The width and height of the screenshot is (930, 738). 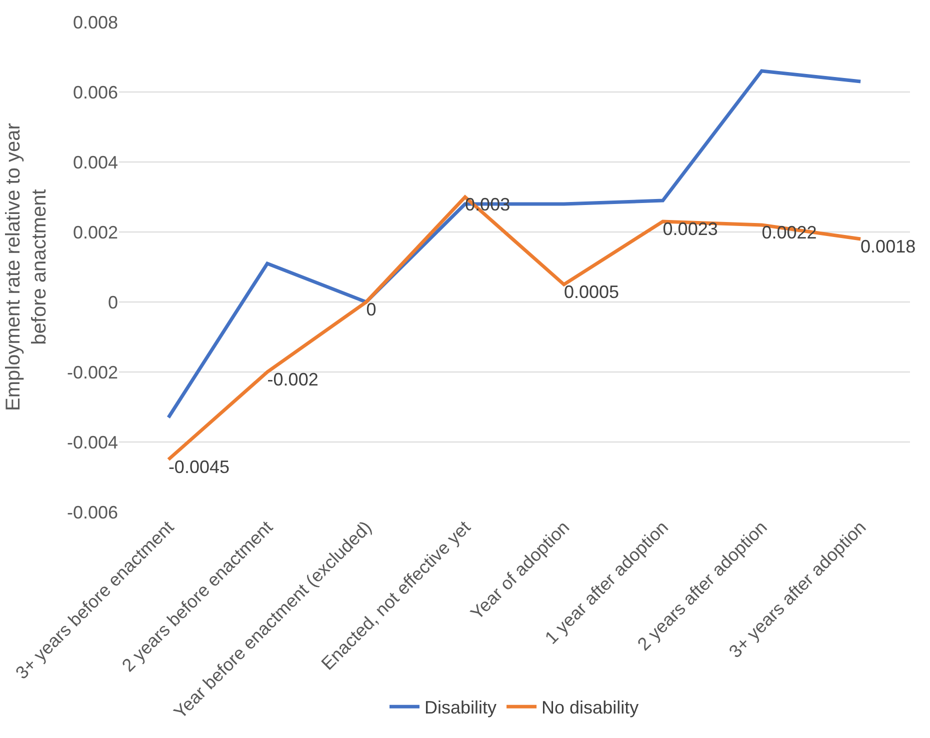 What do you see at coordinates (95, 22) in the screenshot?
I see `y-tick-label: 0.008` at bounding box center [95, 22].